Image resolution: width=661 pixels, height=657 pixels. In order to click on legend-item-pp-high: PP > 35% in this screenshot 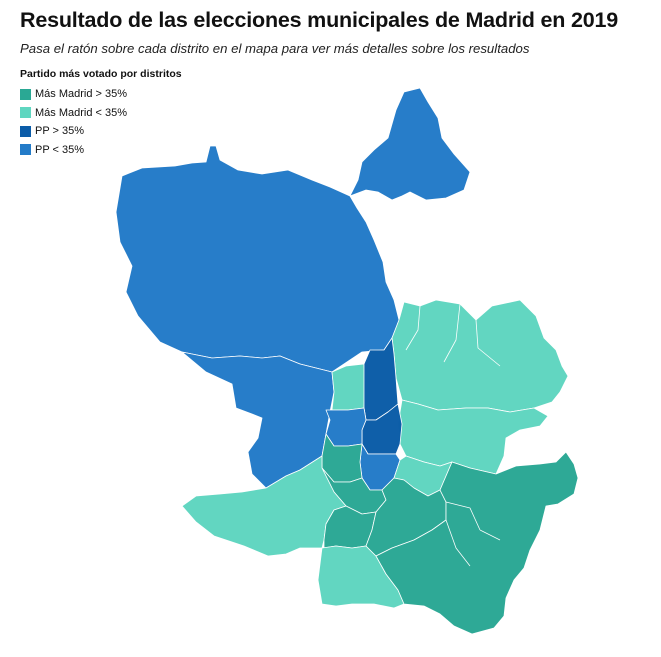, I will do `click(101, 131)`.